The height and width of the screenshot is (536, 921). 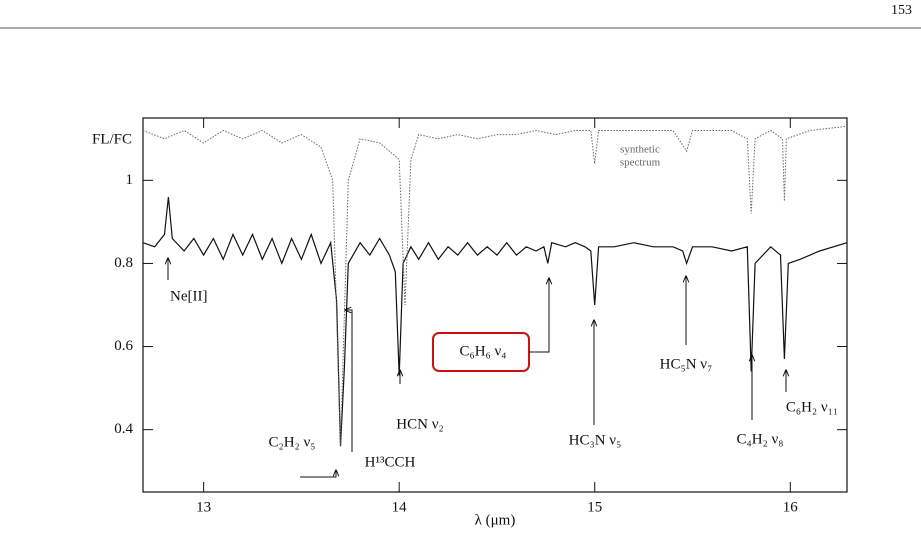 I want to click on annotation: HC₅N ν₇, so click(x=686, y=364).